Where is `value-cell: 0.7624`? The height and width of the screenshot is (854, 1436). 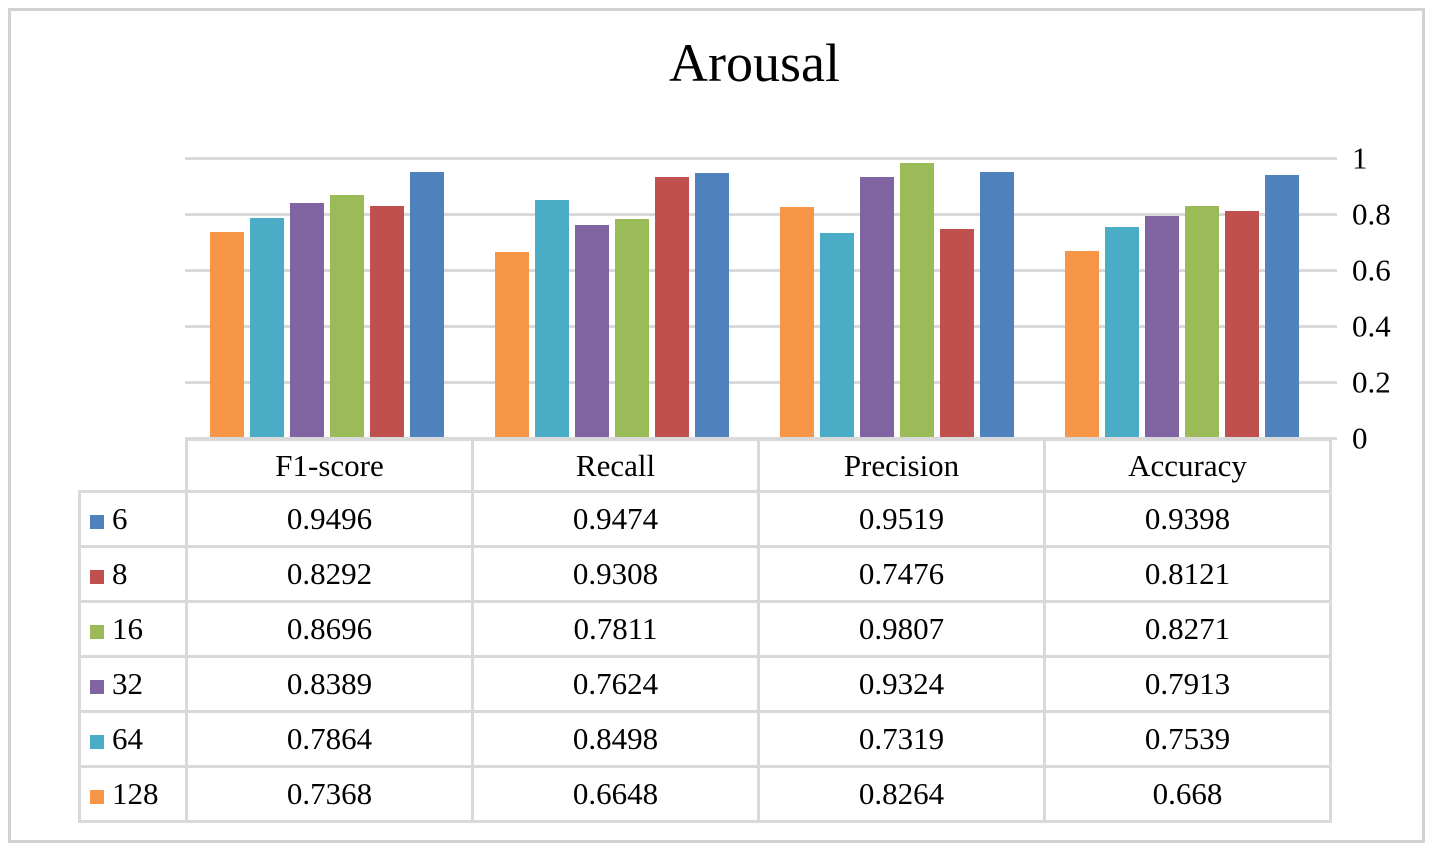 value-cell: 0.7624 is located at coordinates (615, 684).